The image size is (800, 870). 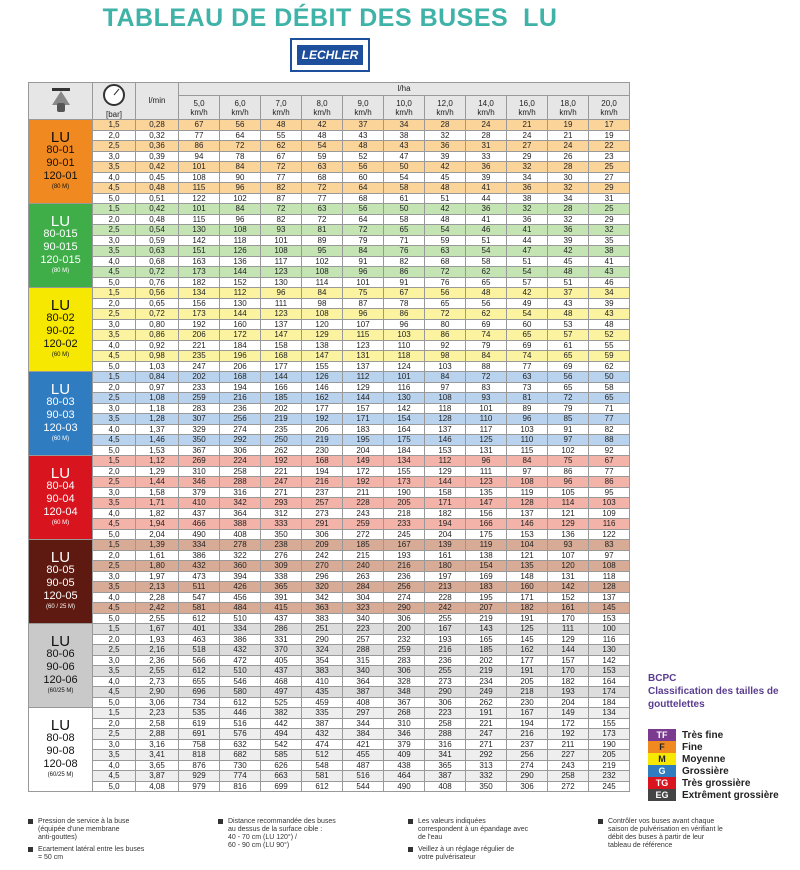 What do you see at coordinates (157, 177) in the screenshot?
I see `cell: 0,45` at bounding box center [157, 177].